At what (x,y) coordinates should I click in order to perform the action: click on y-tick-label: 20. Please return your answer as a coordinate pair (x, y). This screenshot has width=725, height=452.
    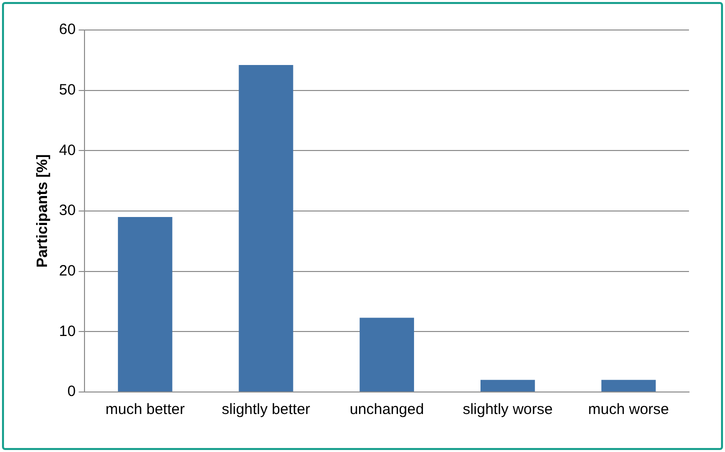
    Looking at the image, I should click on (67, 271).